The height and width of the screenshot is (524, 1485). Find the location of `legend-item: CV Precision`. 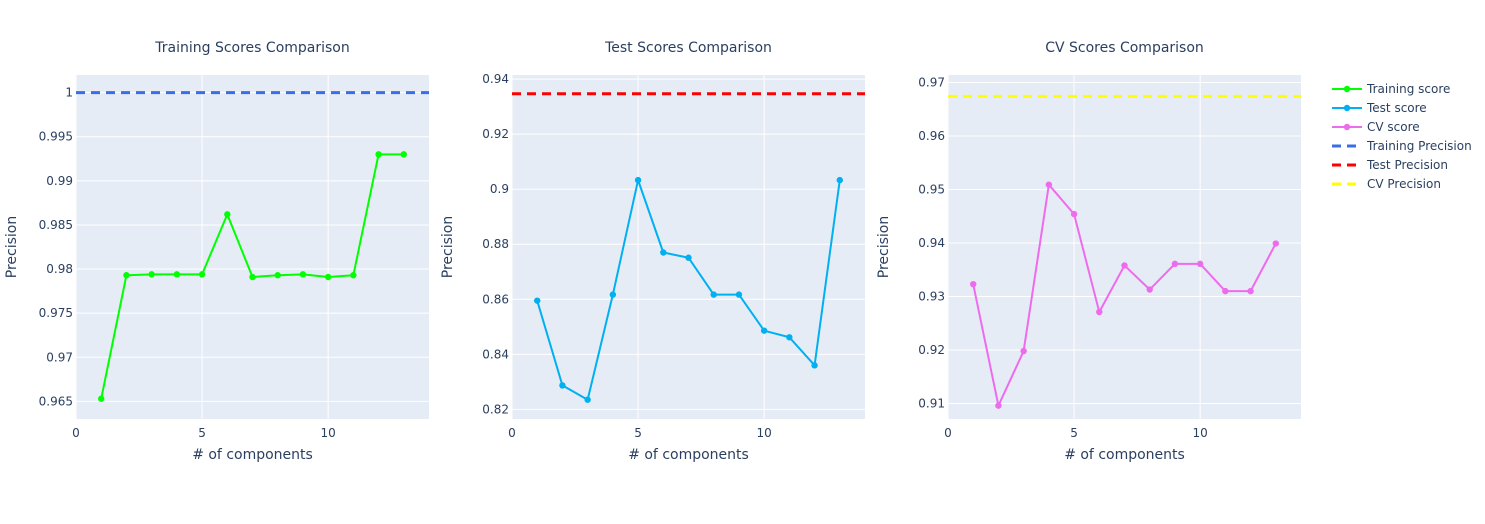

legend-item: CV Precision is located at coordinates (1386, 184).